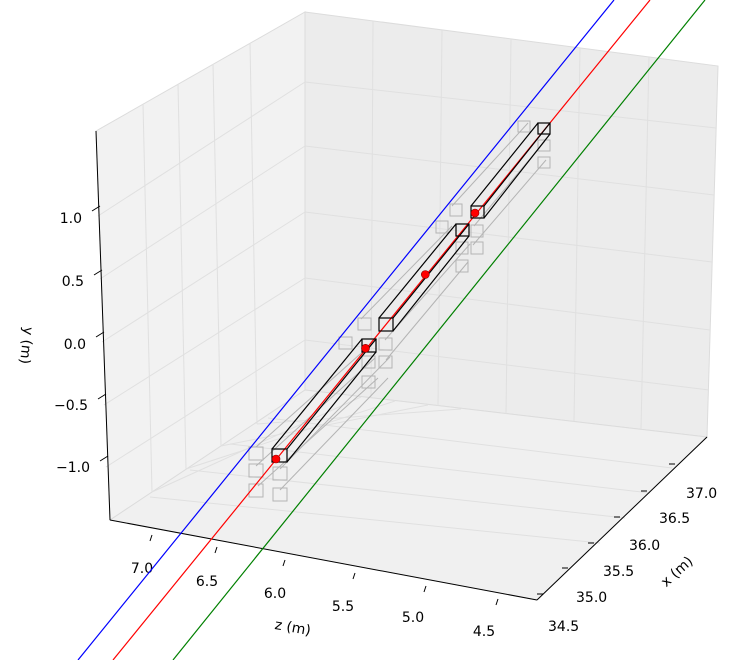 The image size is (744, 660). What do you see at coordinates (591, 598) in the screenshot?
I see `x-tick-label: 35.0` at bounding box center [591, 598].